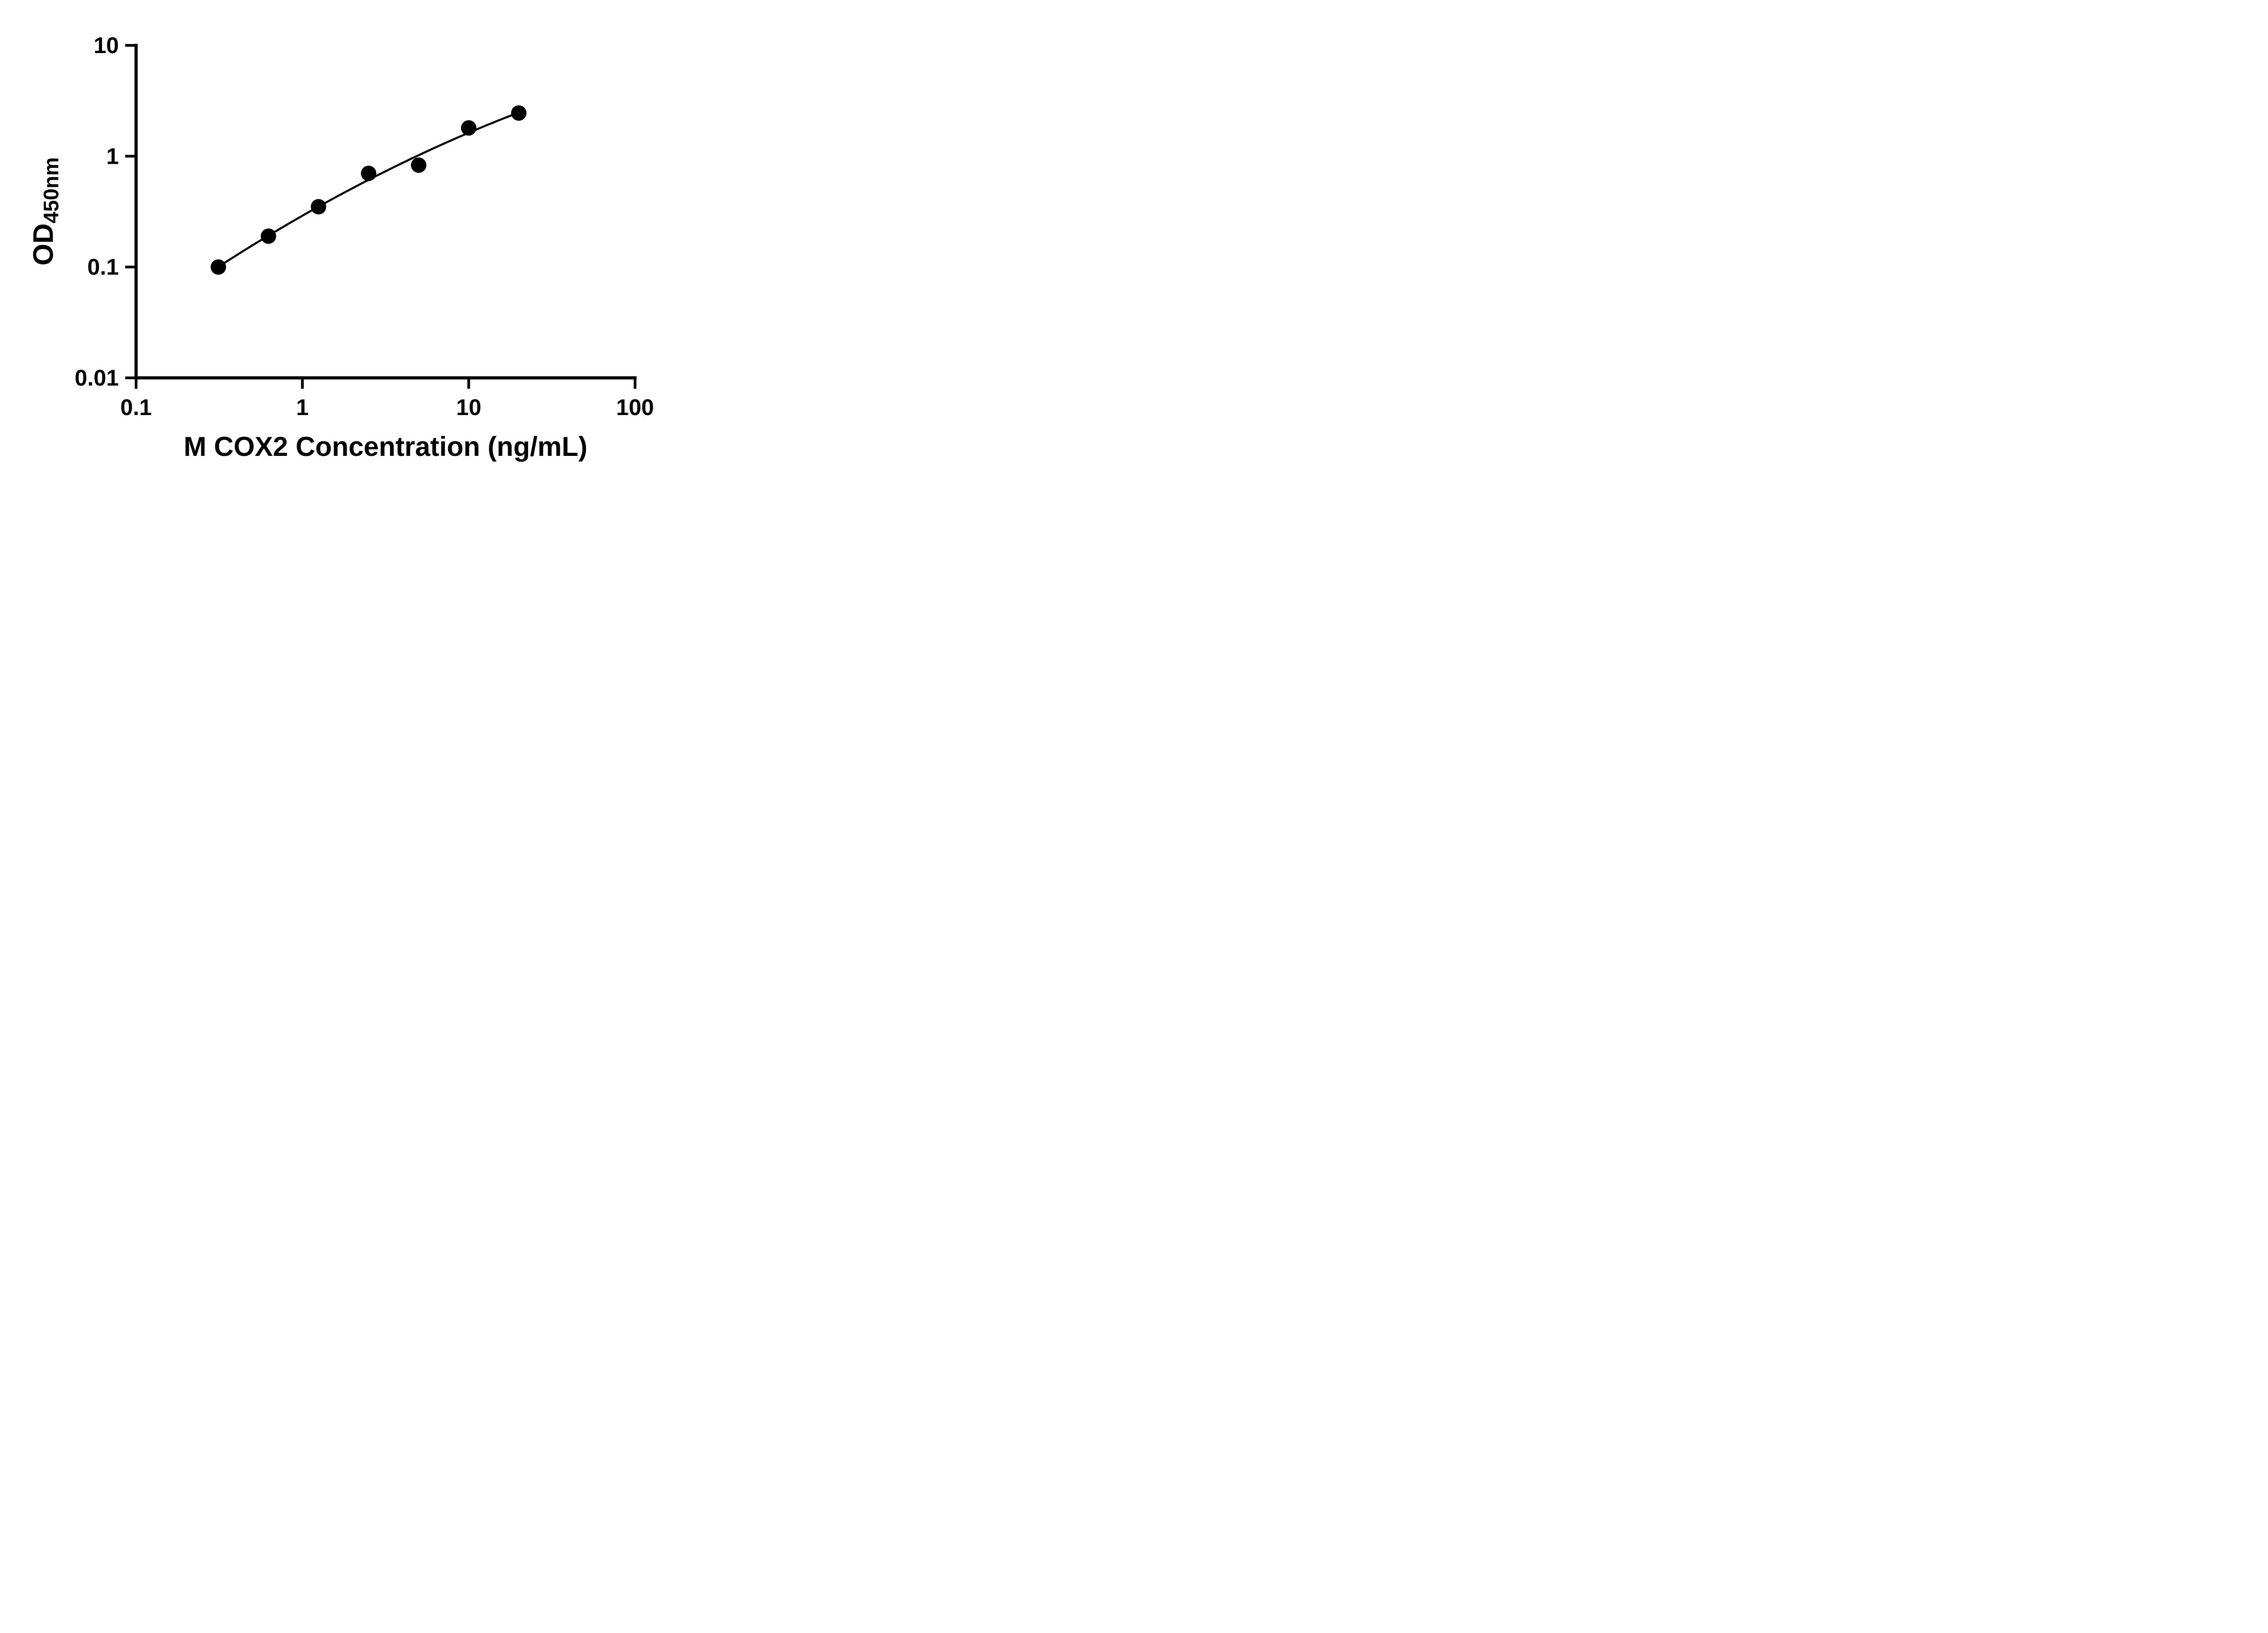  I want to click on axes-spine, so click(386, 212).